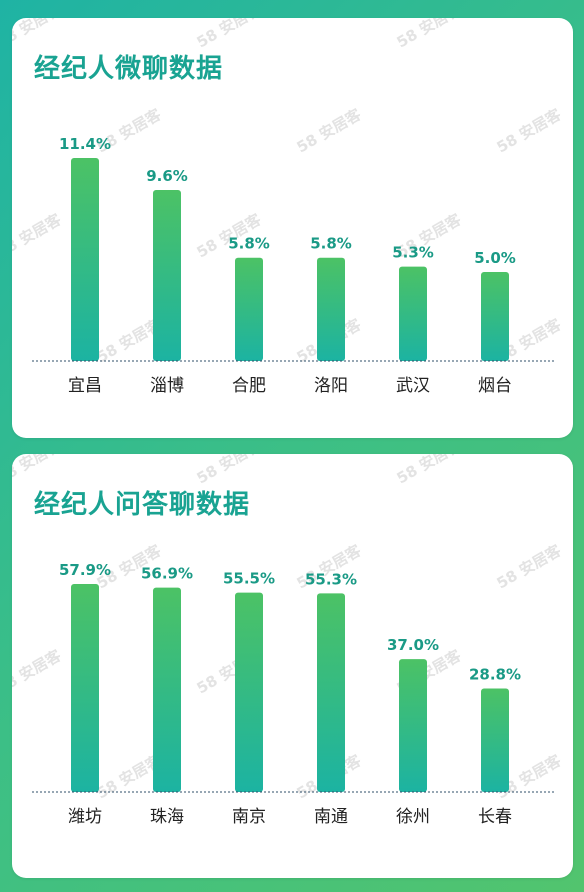  What do you see at coordinates (413, 313) in the screenshot?
I see `bar-武汉` at bounding box center [413, 313].